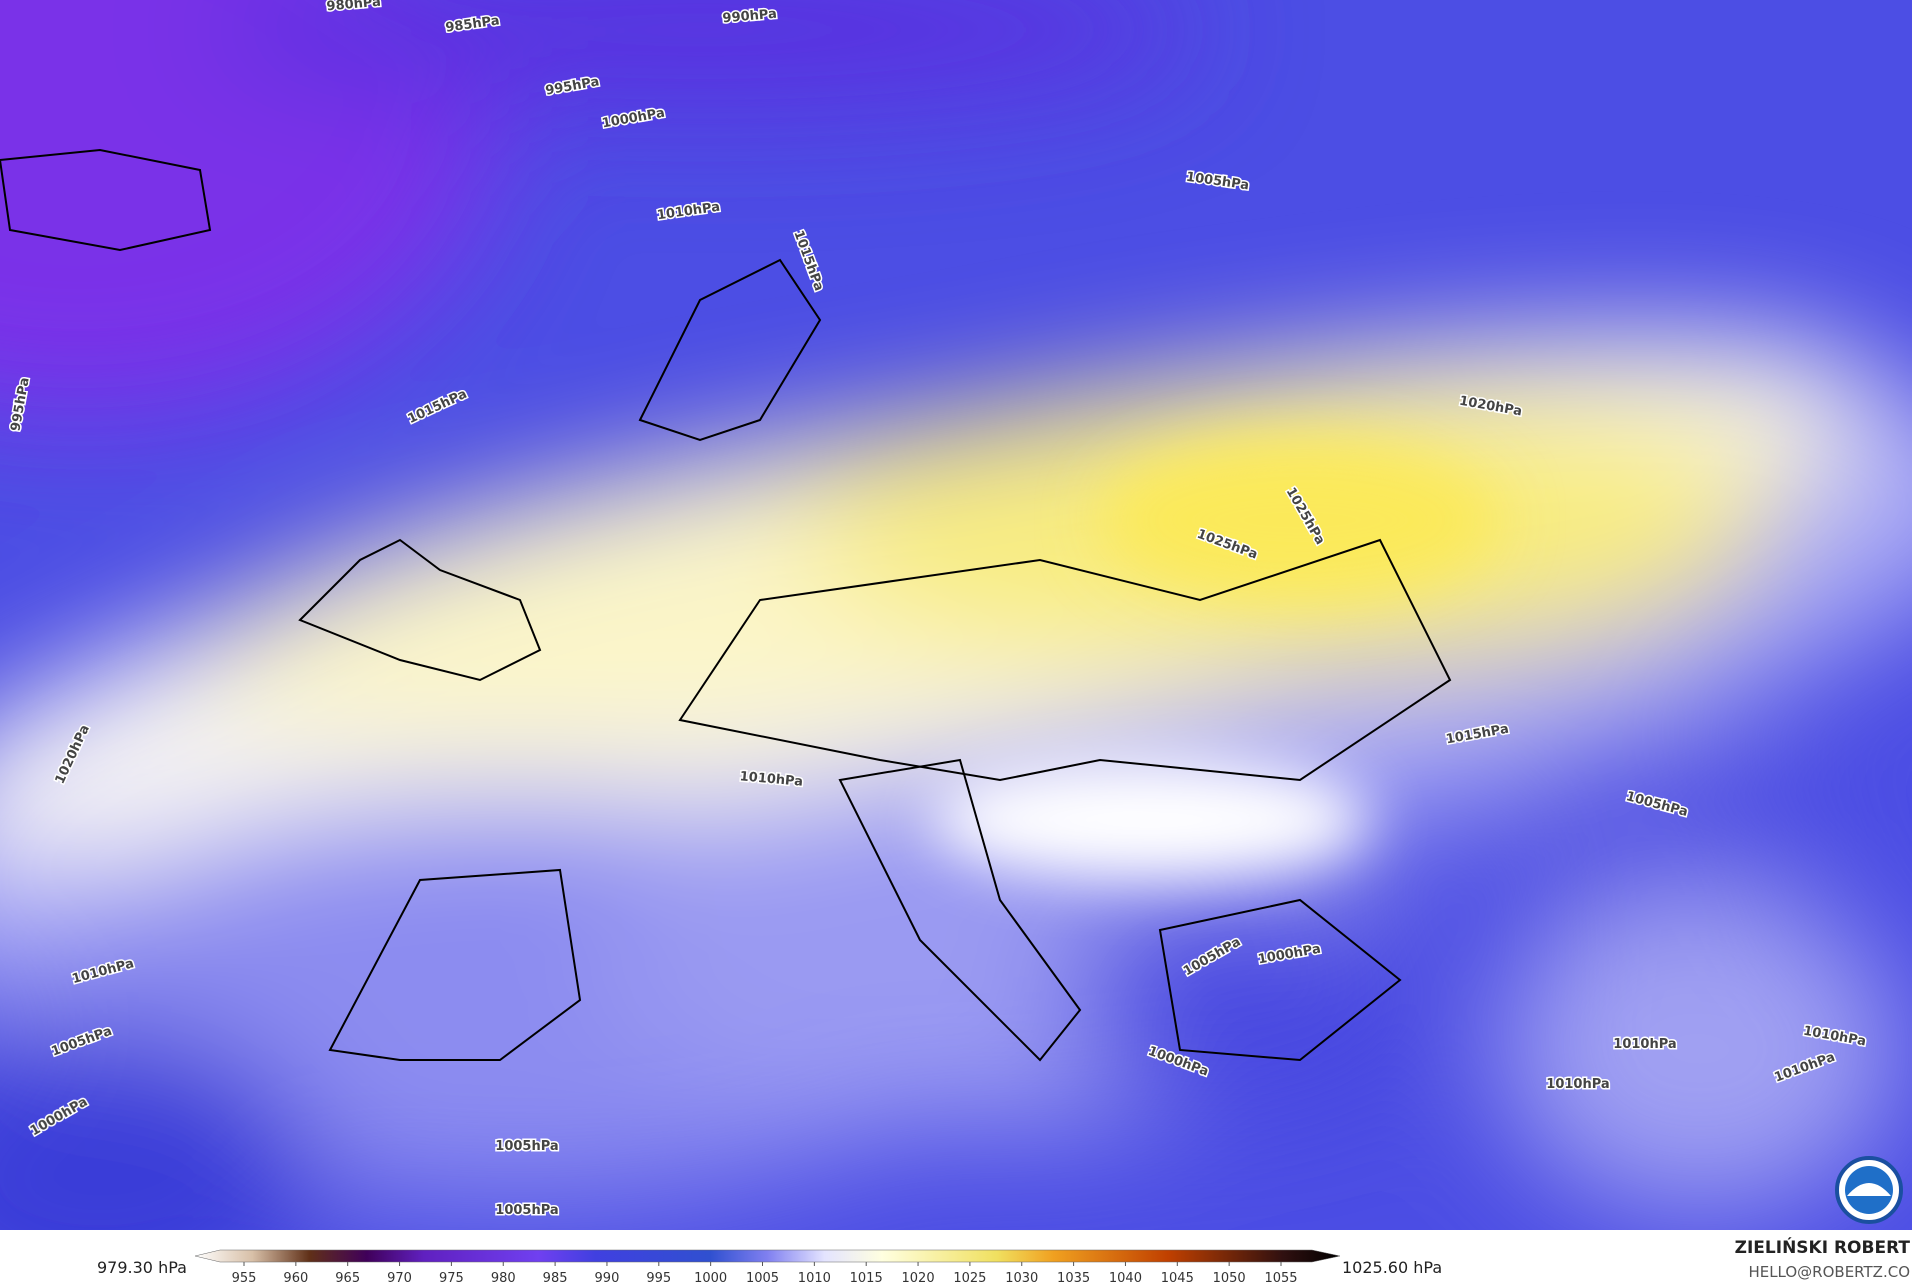 This screenshot has width=1912, height=1287. What do you see at coordinates (1125, 1278) in the screenshot?
I see `colorbar-tick-label: 1040` at bounding box center [1125, 1278].